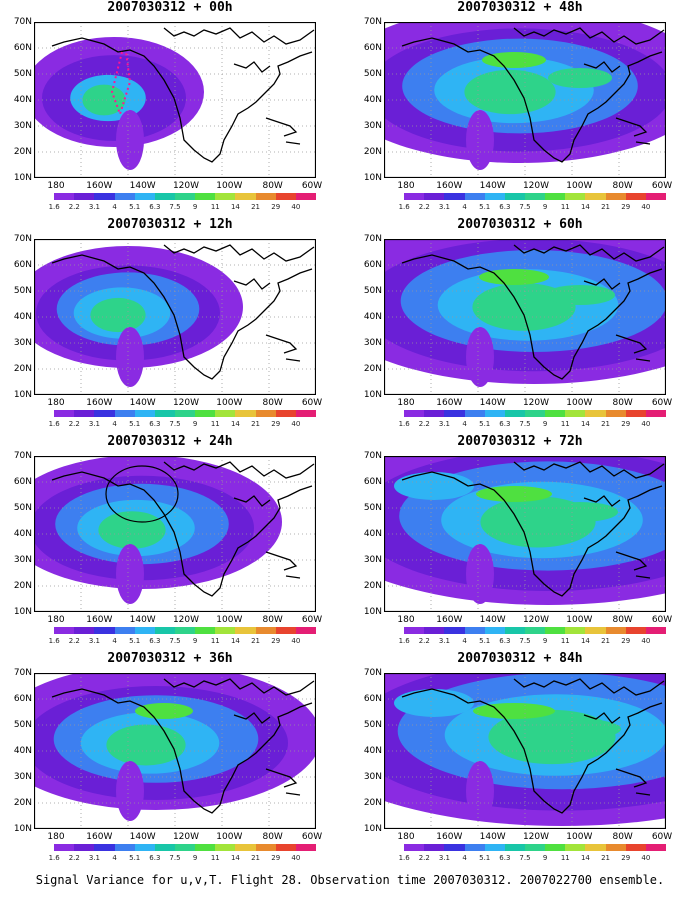 The width and height of the screenshot is (700, 900). Describe the element at coordinates (606, 641) in the screenshot. I see `colorbar-tick-label: 21` at that location.